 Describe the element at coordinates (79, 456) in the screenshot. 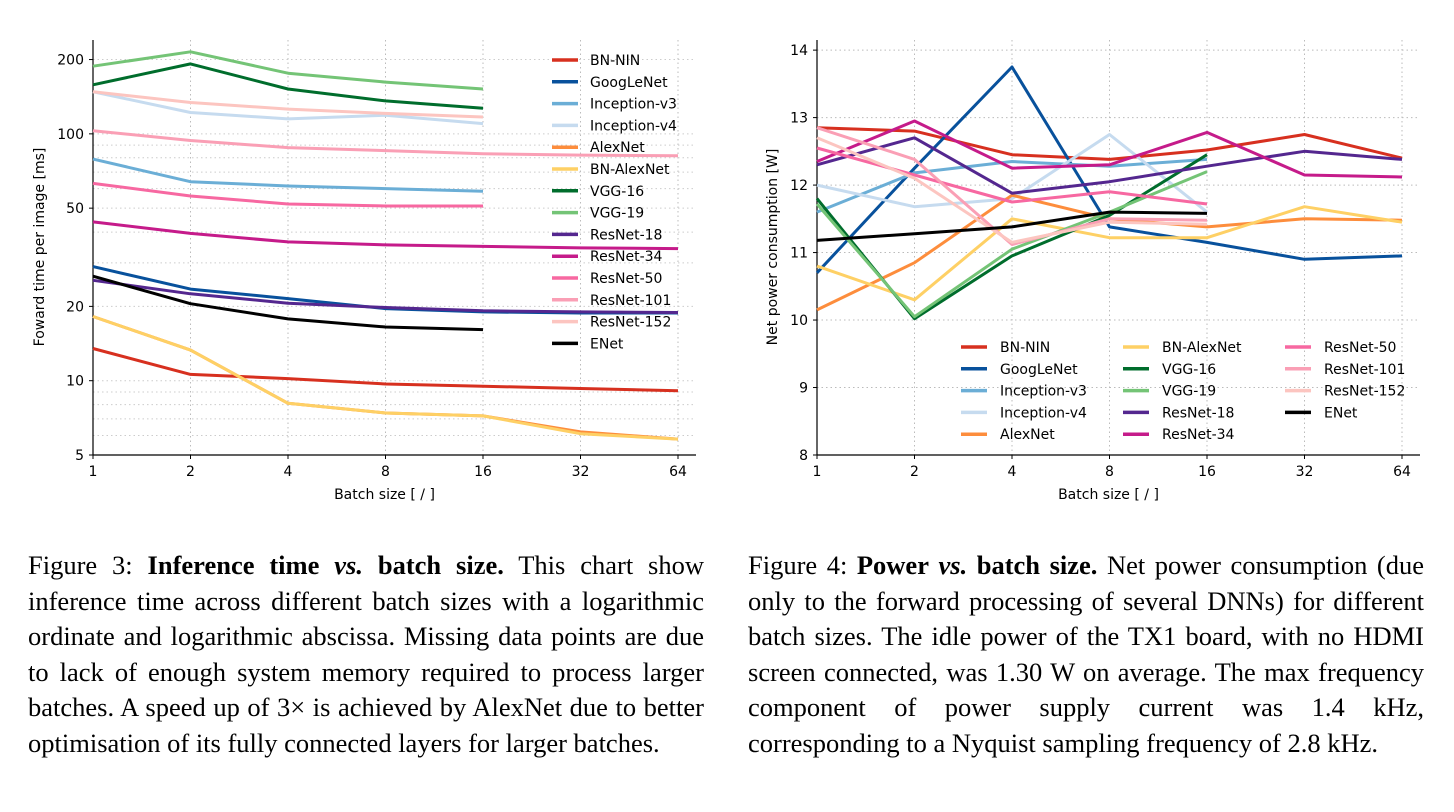

I see `fig3-y-tick-label: 5` at that location.